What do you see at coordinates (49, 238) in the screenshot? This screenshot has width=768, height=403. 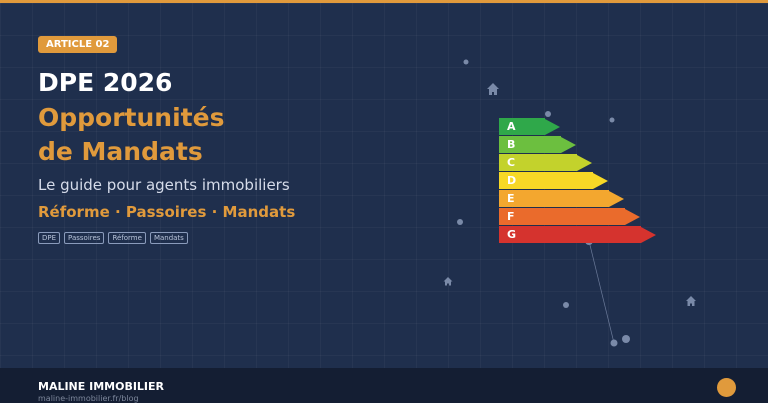 I see `tag: DPE` at bounding box center [49, 238].